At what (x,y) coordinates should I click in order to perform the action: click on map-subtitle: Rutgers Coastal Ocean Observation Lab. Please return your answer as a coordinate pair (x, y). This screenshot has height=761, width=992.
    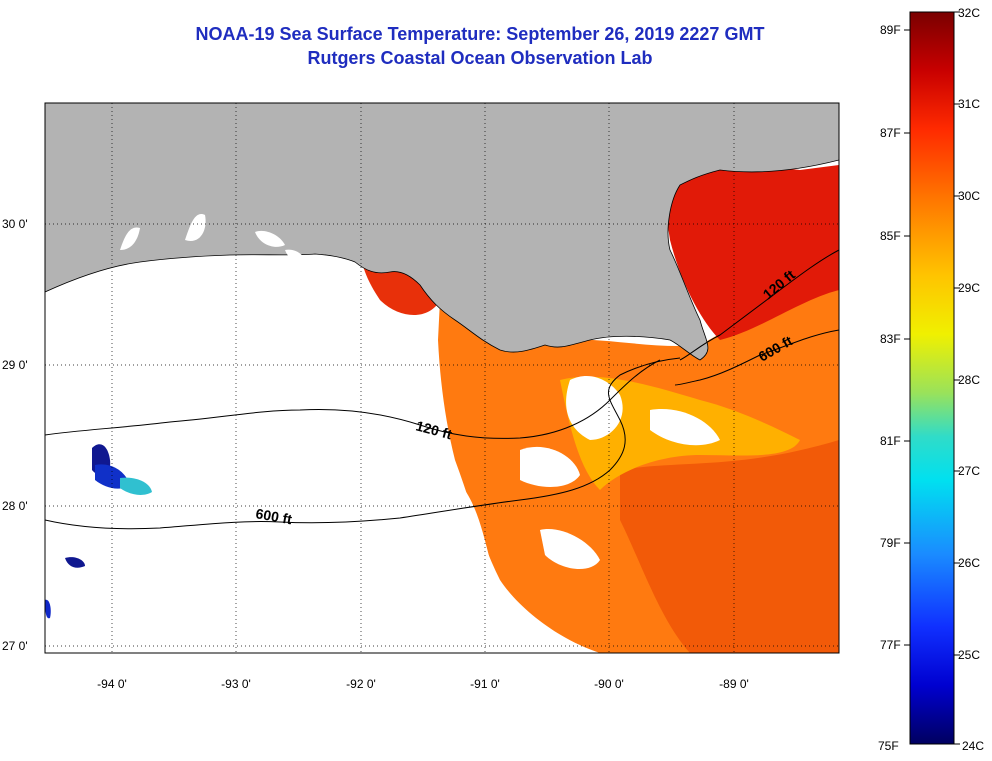
    Looking at the image, I should click on (480, 58).